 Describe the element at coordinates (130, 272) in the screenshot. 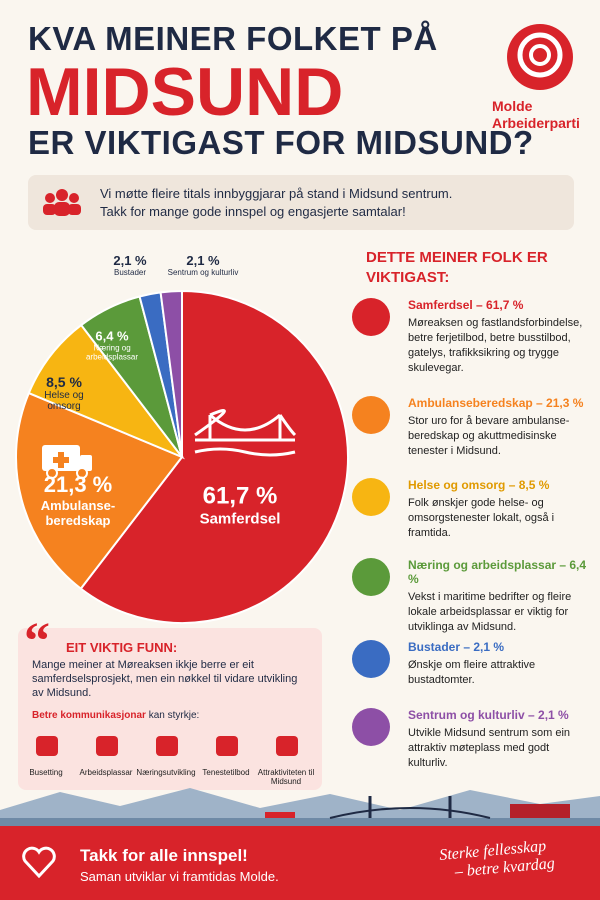

I see `slice-category: Bustader` at that location.